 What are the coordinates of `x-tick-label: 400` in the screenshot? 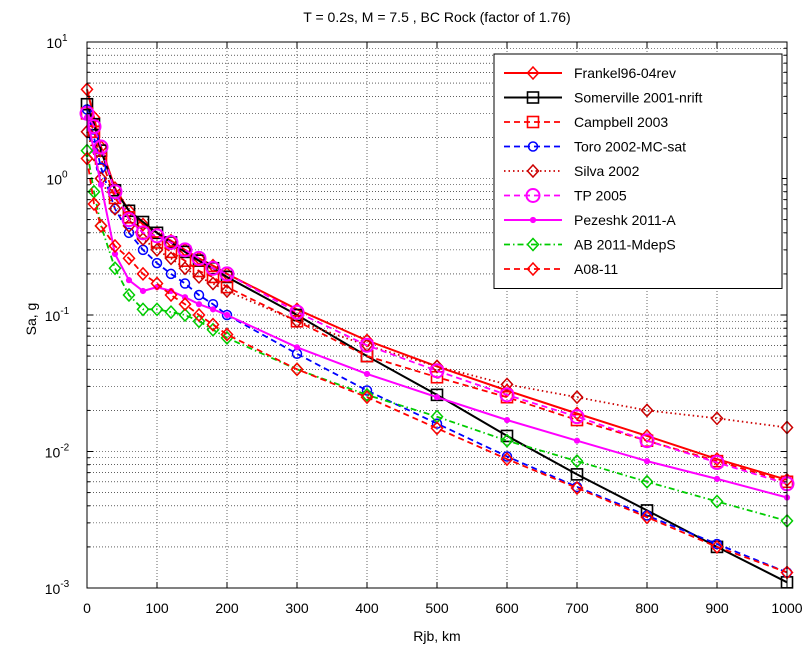 It's located at (367, 608).